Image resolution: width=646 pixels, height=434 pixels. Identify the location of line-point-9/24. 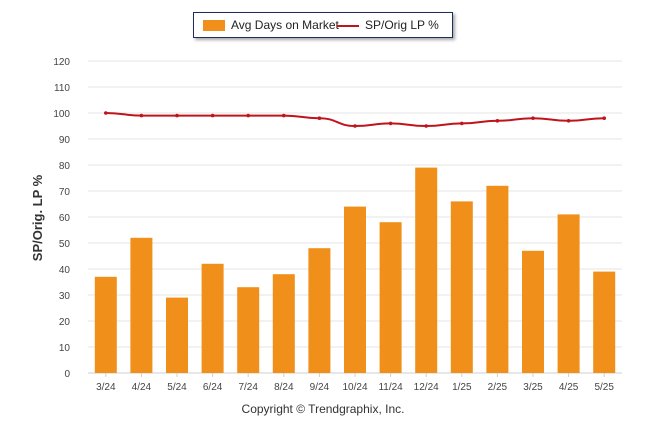
(319, 118).